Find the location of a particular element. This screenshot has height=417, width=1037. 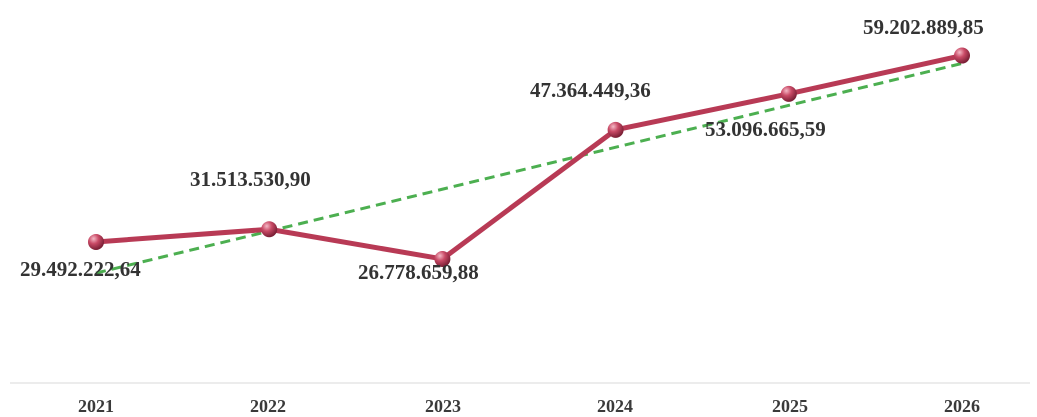

x-axis-ticks: 2021 2022 2023 2024 2025 2026 is located at coordinates (529, 406).